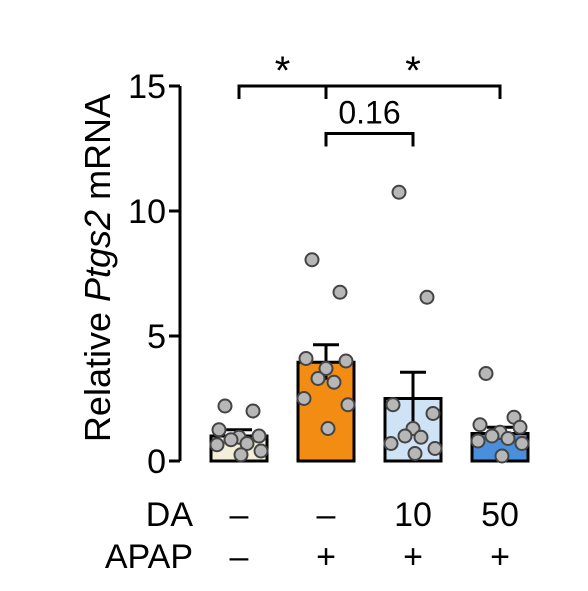  I want to click on significance-label: 0.16, so click(369, 113).